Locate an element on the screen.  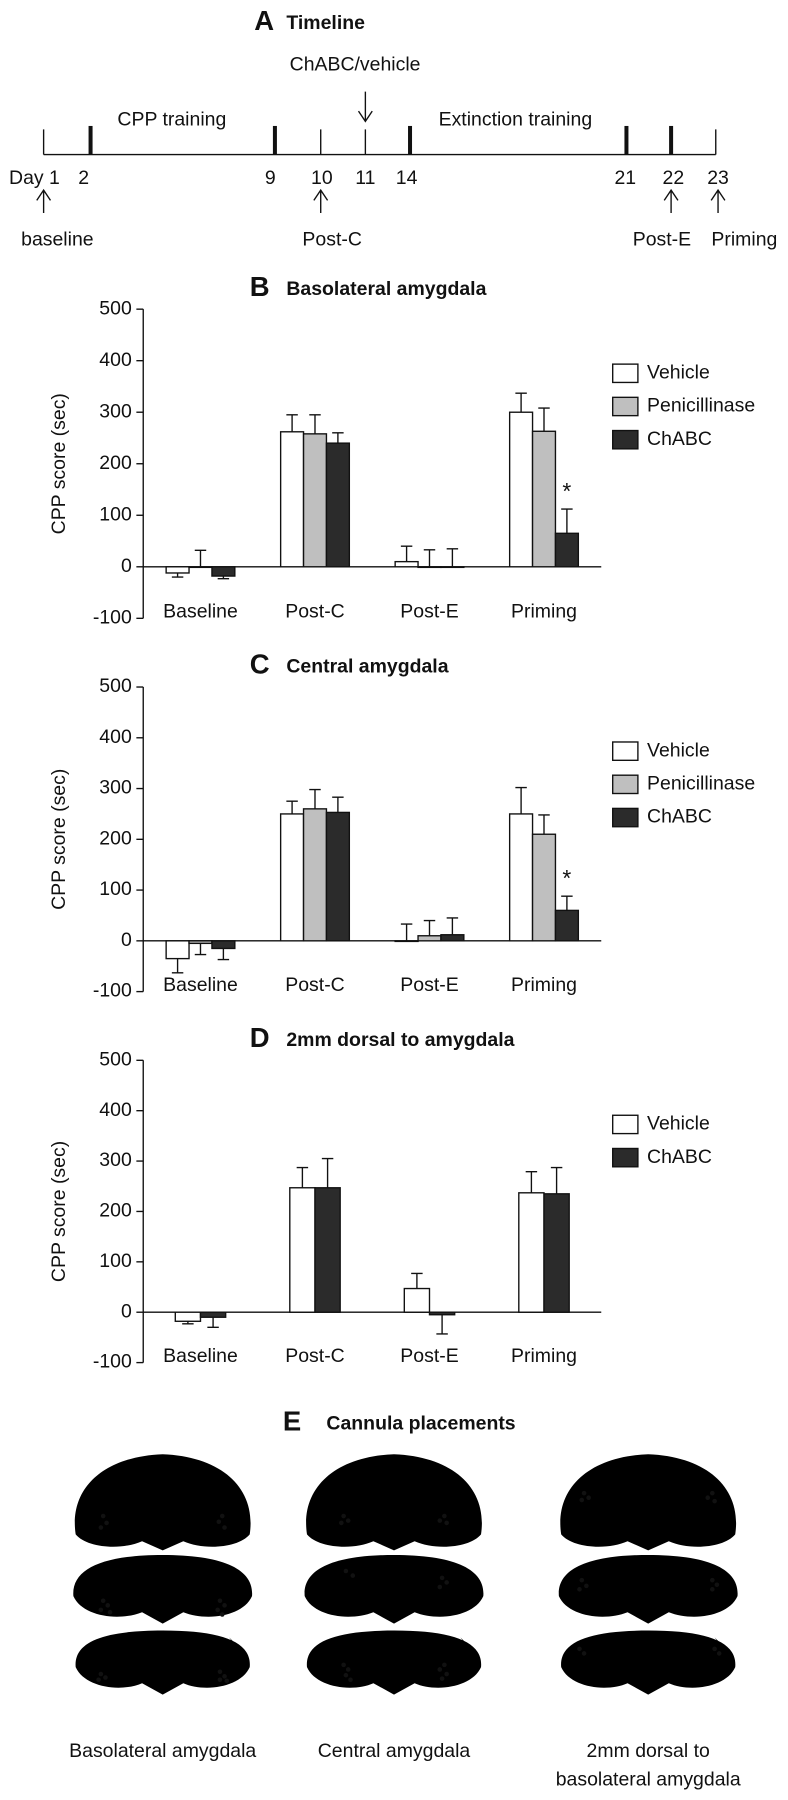
day-label: 9 is located at coordinates (270, 178).